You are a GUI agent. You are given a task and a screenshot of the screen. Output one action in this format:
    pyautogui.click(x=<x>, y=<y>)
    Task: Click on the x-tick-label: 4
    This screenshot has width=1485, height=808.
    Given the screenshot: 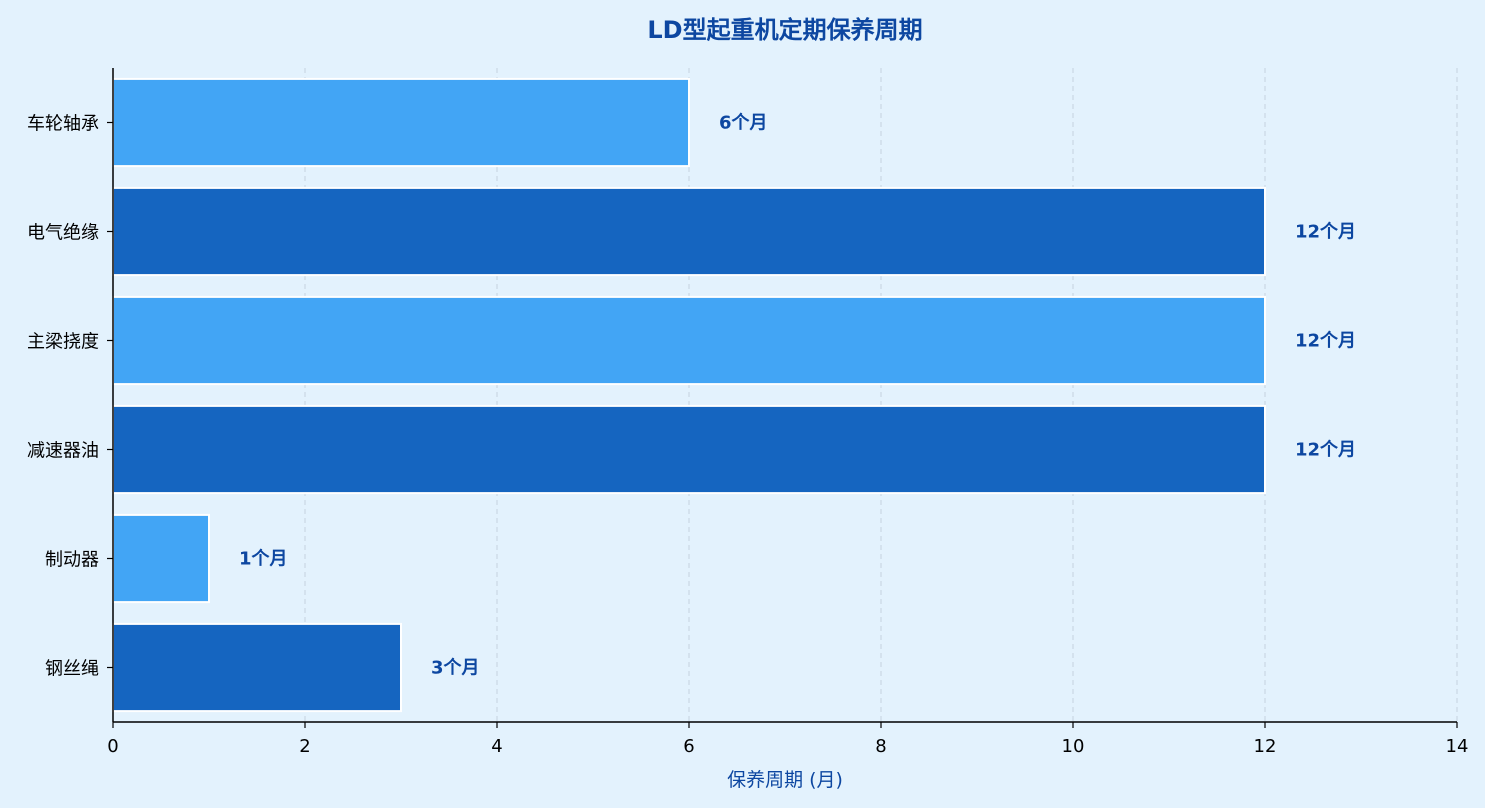 What is the action you would take?
    pyautogui.click(x=496, y=746)
    